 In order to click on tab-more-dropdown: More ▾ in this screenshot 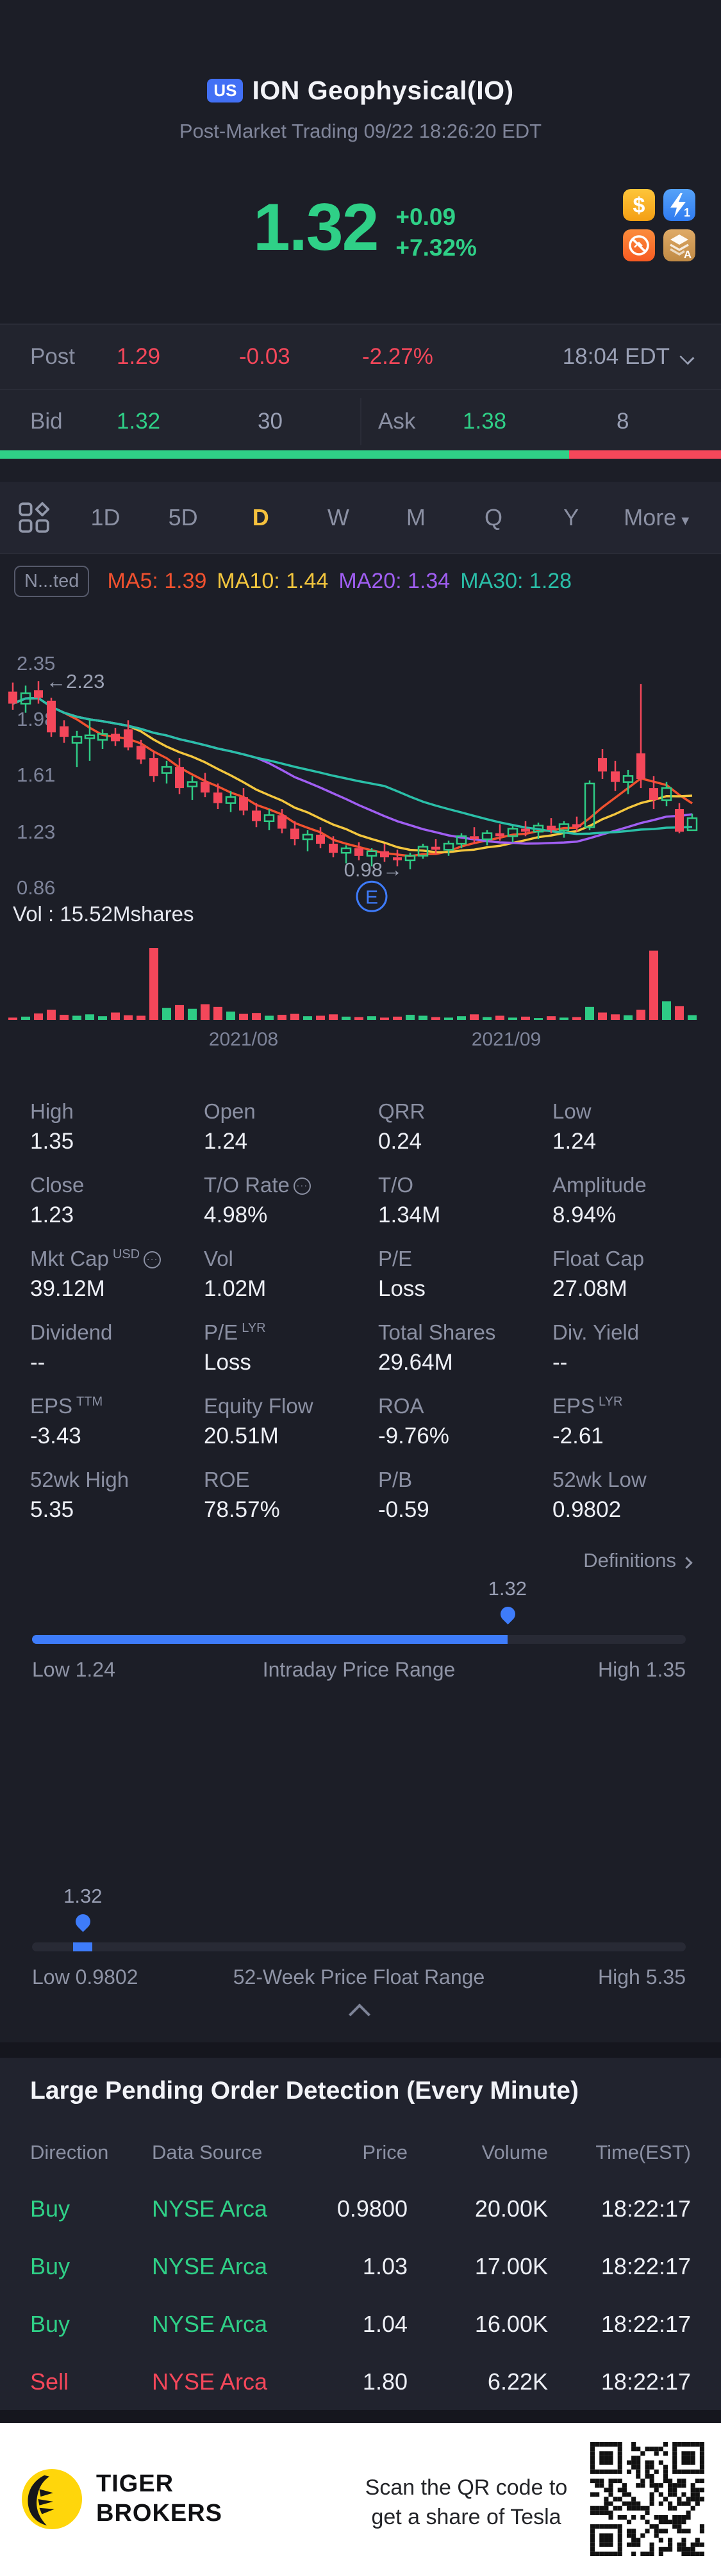, I will do `click(657, 517)`.